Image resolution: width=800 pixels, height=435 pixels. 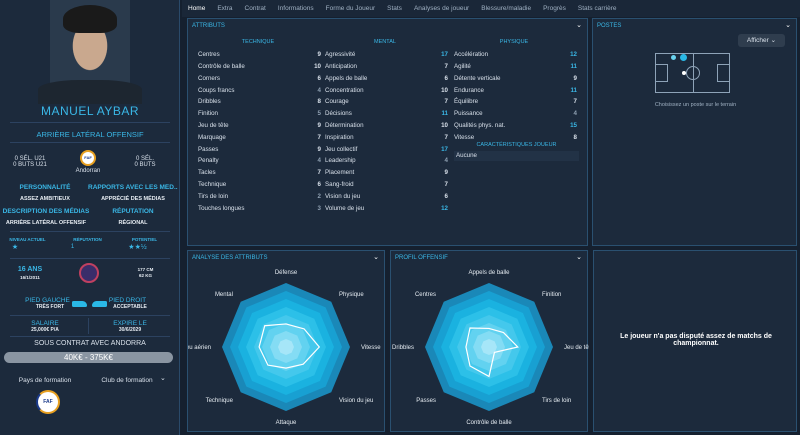 What do you see at coordinates (99, 304) in the screenshot?
I see `right-boot-icon` at bounding box center [99, 304].